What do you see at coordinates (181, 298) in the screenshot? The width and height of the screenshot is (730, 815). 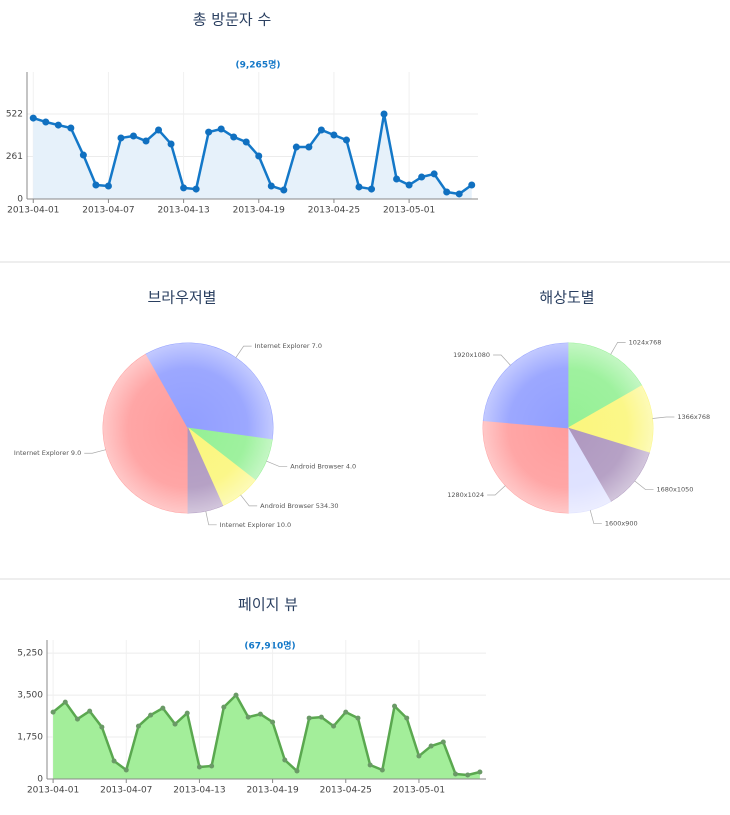 I see `chart-title: 브라우저별` at bounding box center [181, 298].